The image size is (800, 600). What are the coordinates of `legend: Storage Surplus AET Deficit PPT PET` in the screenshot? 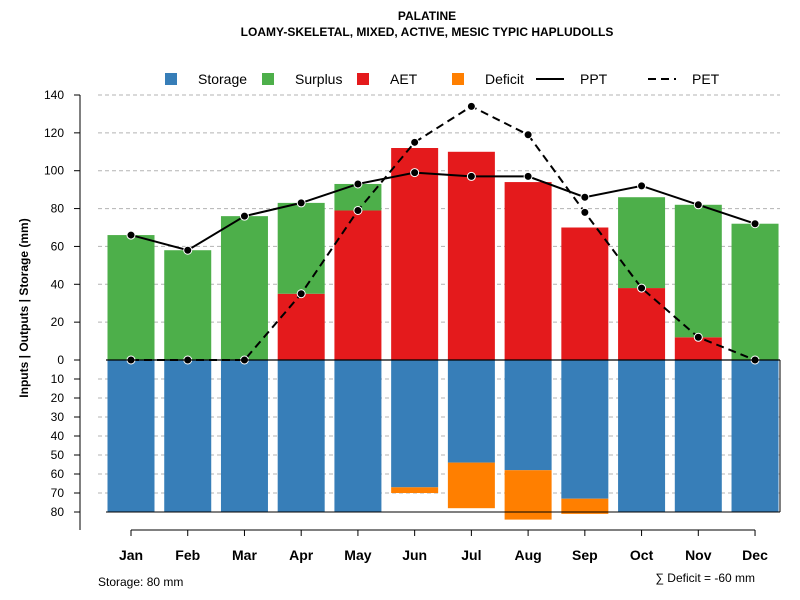 It's located at (442, 79).